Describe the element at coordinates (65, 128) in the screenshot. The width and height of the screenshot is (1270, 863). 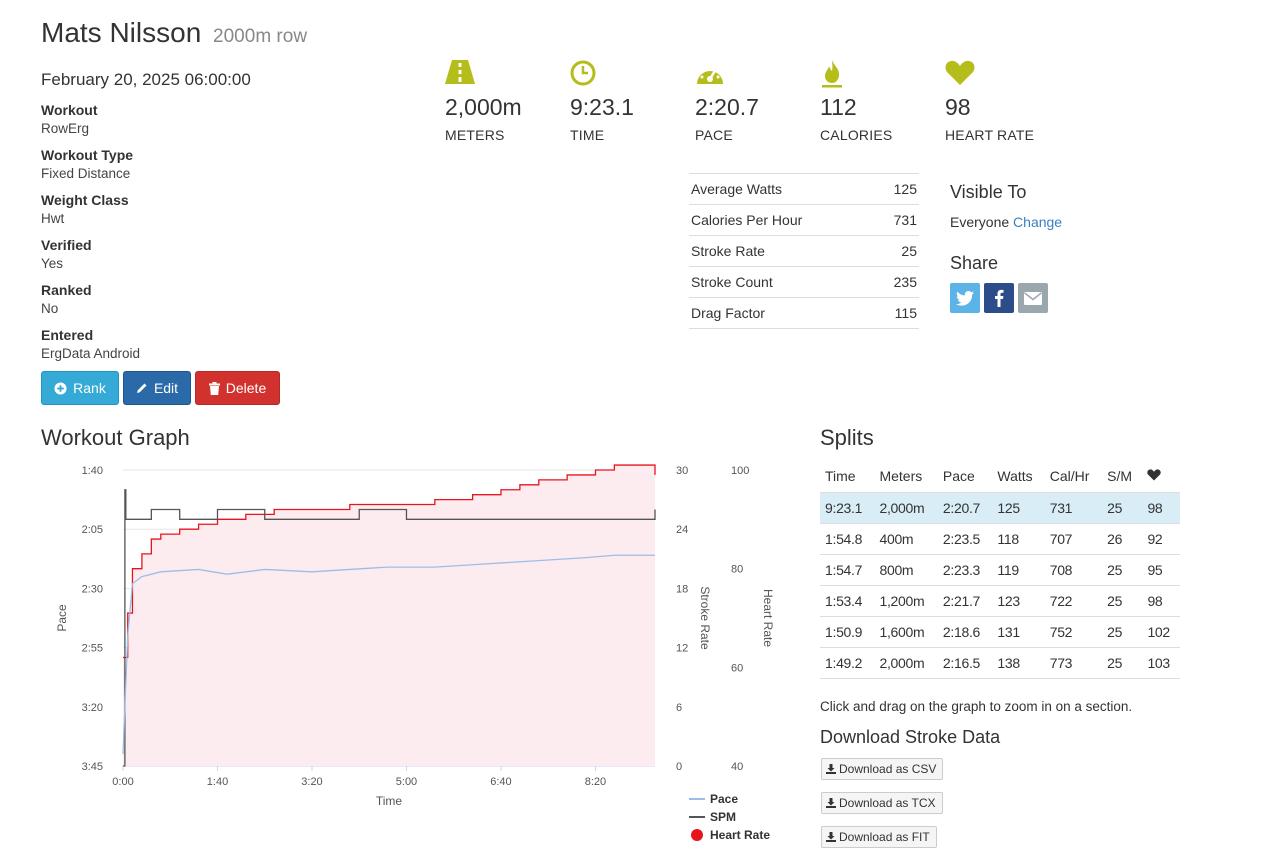
I see `info-value: RowErg` at that location.